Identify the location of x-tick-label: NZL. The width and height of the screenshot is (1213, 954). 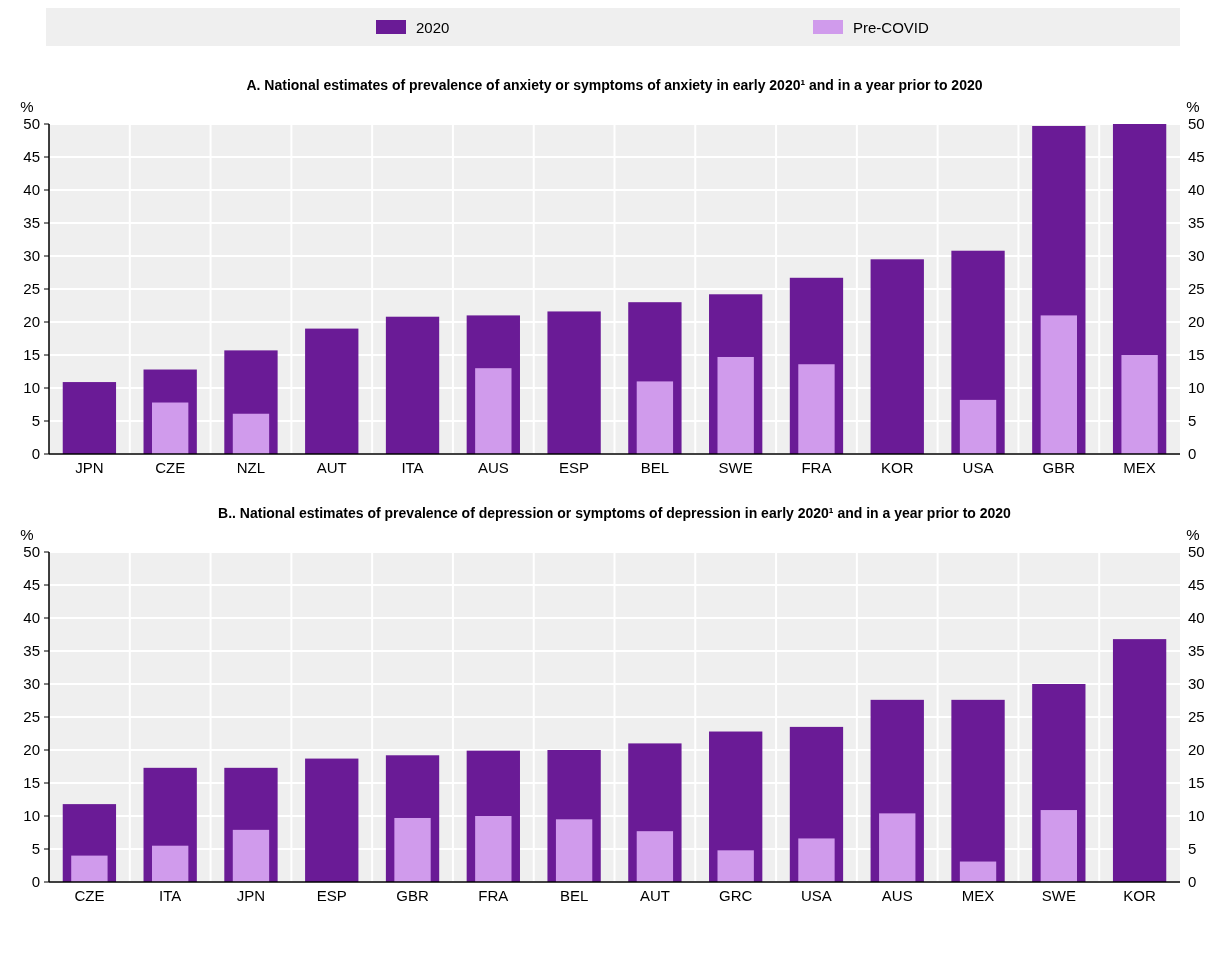
(251, 467).